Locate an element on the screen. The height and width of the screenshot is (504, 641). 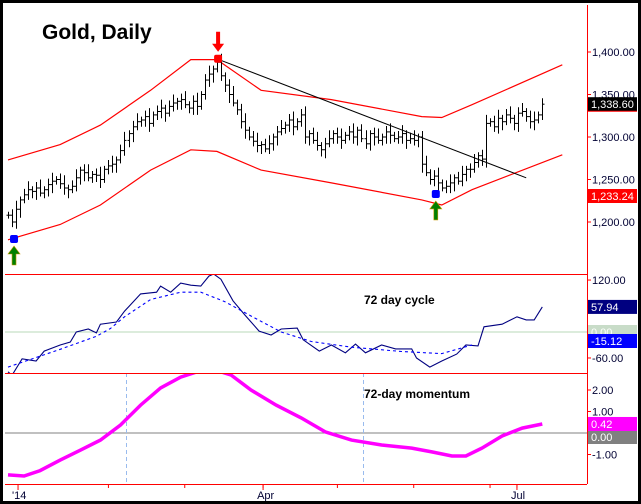
lower-band-value-label: 1,233.24 is located at coordinates (612, 197).